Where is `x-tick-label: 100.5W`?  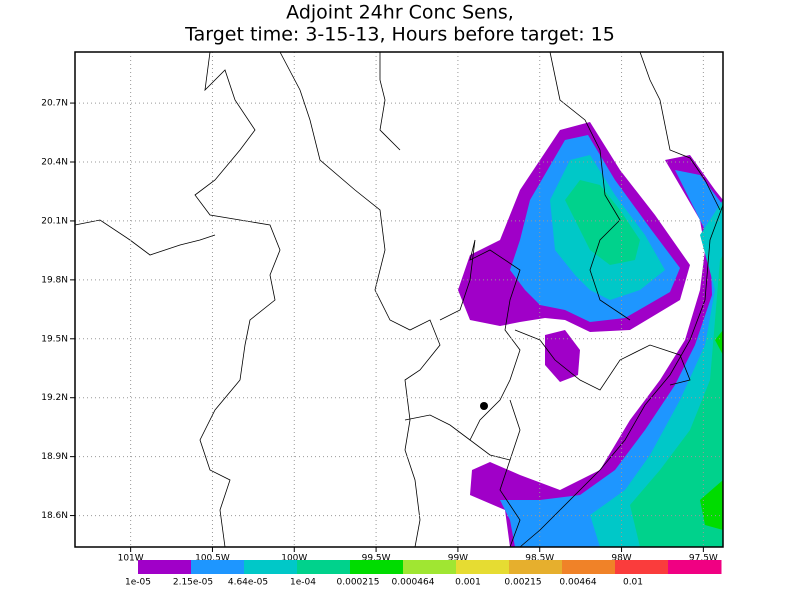
x-tick-label: 100.5W is located at coordinates (212, 559).